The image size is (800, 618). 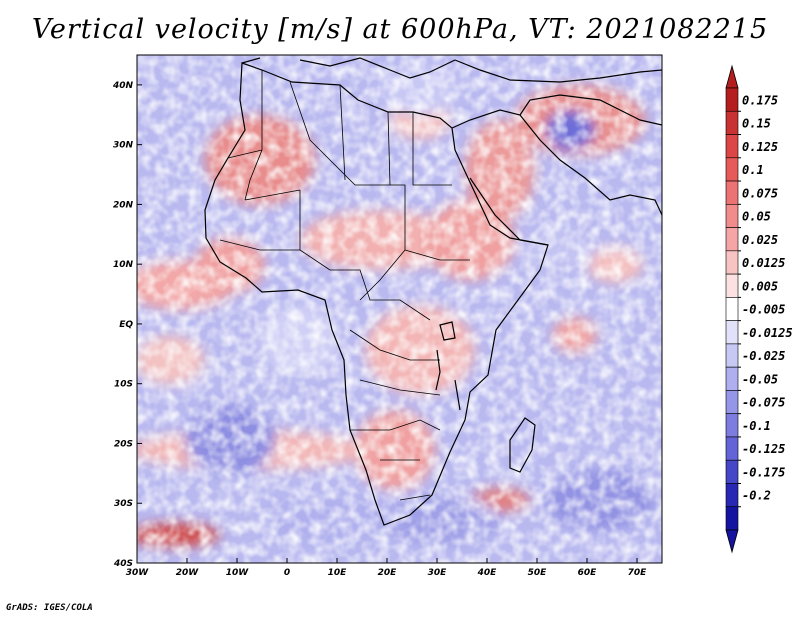 I want to click on lat-tick-label: 40N, so click(x=123, y=86).